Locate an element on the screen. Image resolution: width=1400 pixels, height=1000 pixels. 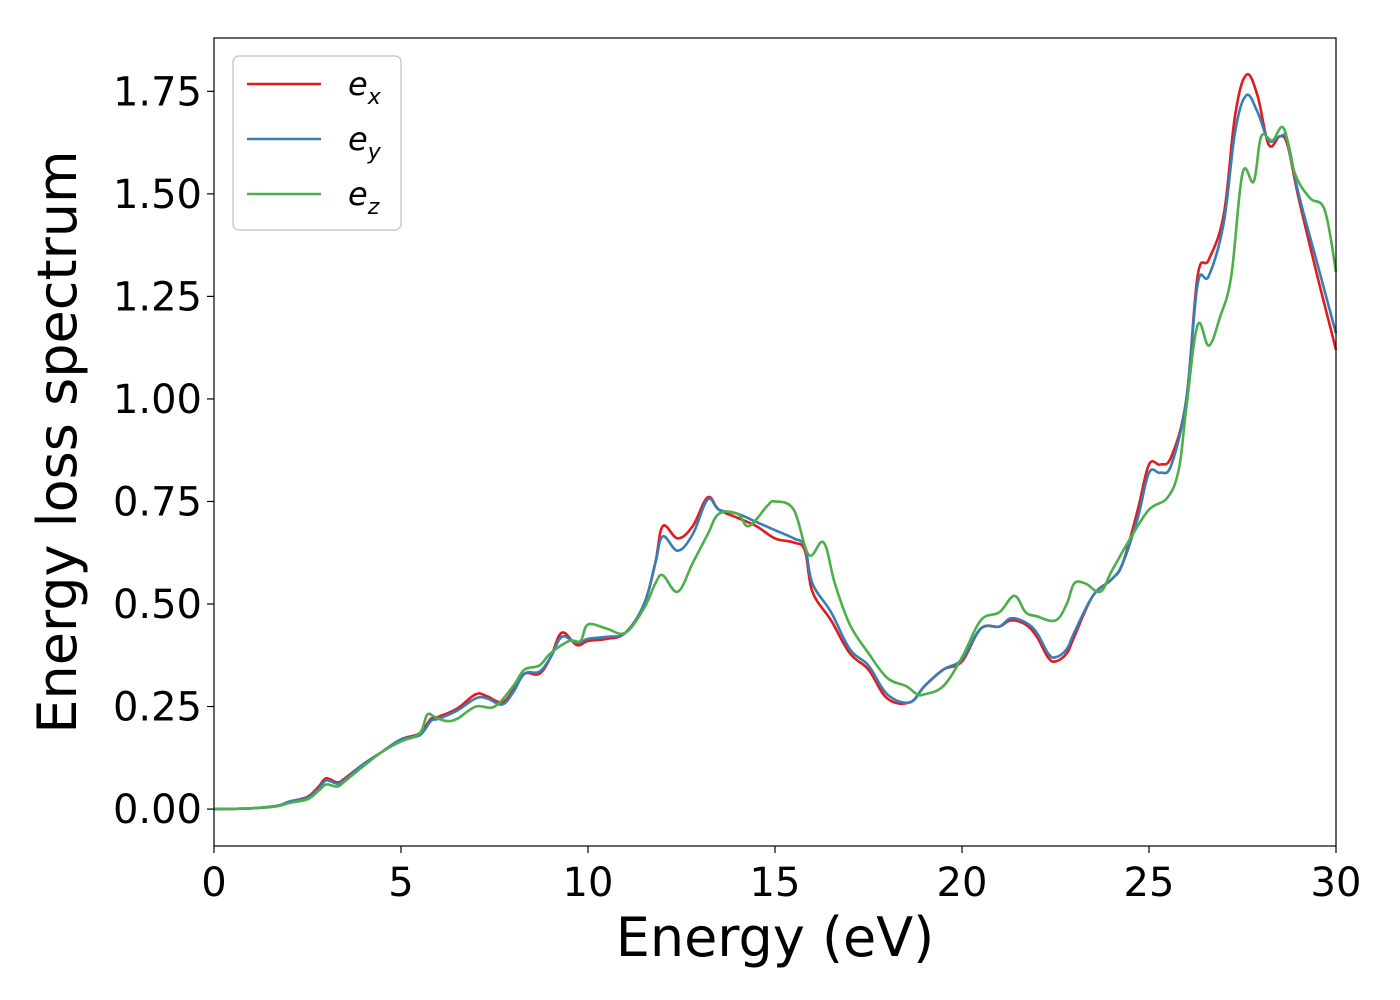
x-tick-label: 15 is located at coordinates (775, 883).